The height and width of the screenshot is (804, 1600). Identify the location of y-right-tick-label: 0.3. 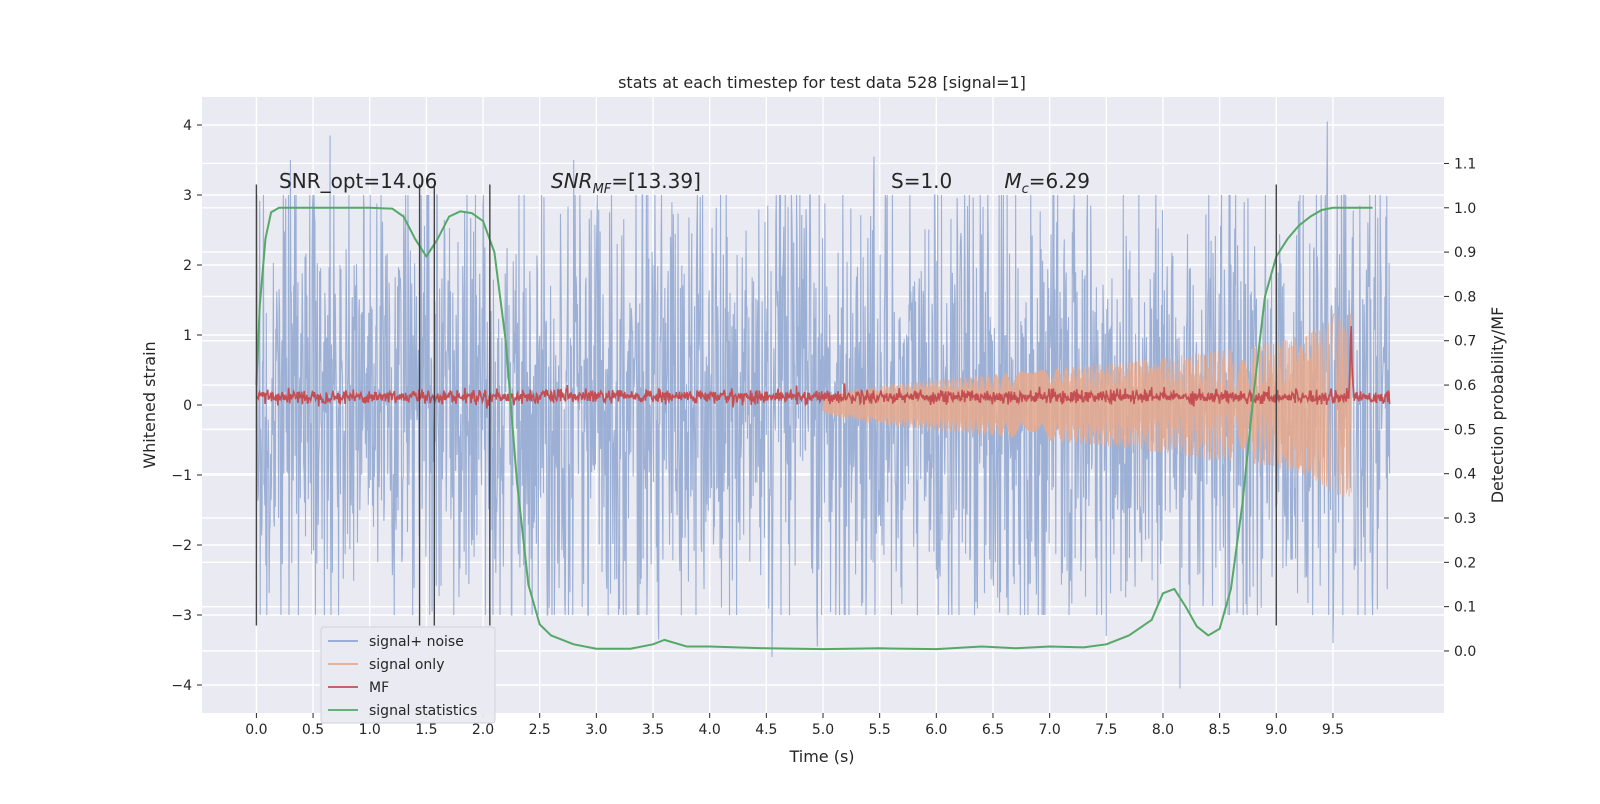
(1465, 519).